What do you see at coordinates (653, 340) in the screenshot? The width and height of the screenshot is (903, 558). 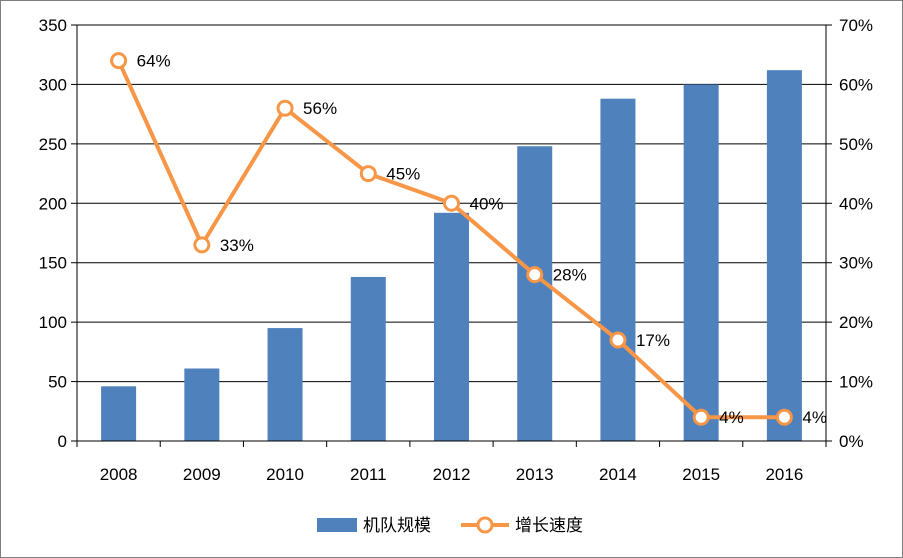 I see `data-label: 17%` at bounding box center [653, 340].